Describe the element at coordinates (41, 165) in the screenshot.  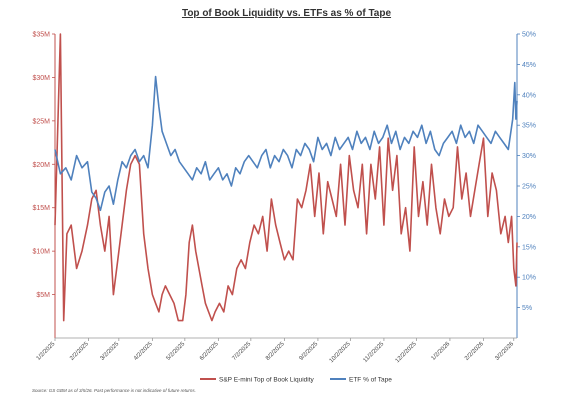
I see `left-tick-label: $20M` at that location.